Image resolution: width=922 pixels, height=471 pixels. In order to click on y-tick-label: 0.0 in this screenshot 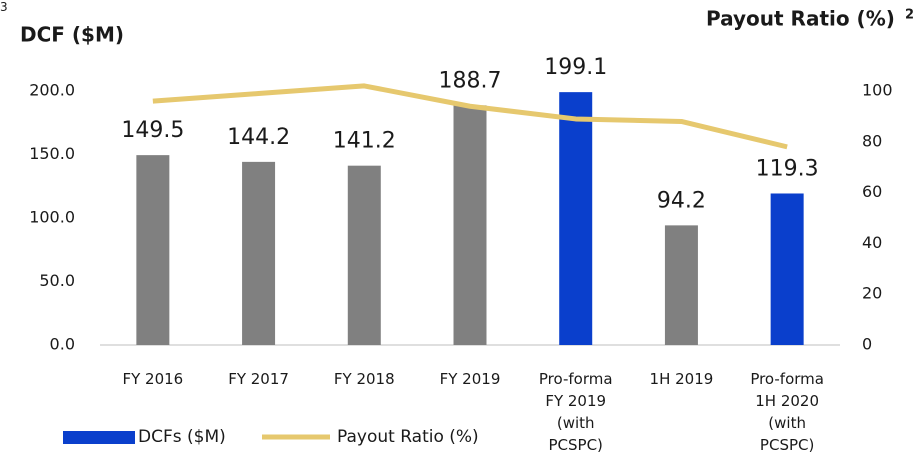, I will do `click(62, 344)`.